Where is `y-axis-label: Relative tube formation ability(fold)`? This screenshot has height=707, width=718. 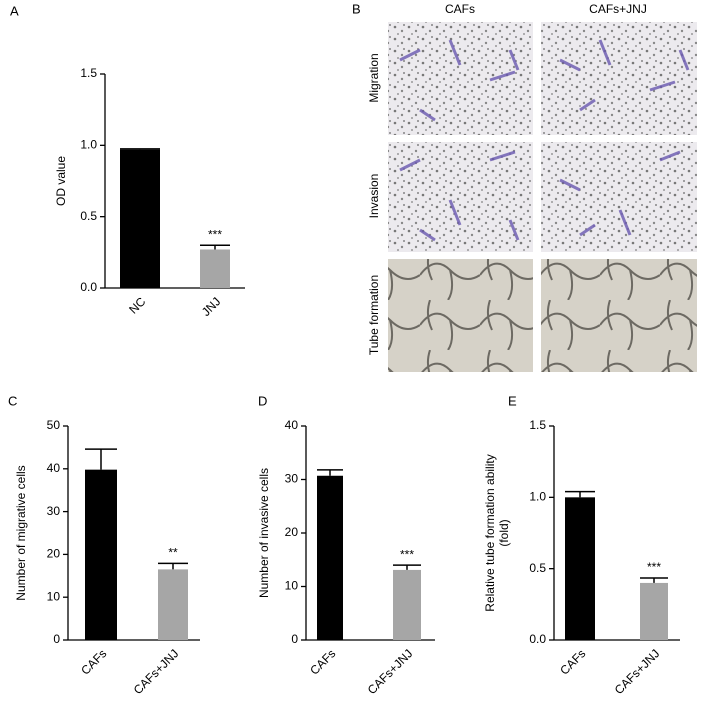
y-axis-label: Relative tube formation ability(fold) is located at coordinates (497, 532).